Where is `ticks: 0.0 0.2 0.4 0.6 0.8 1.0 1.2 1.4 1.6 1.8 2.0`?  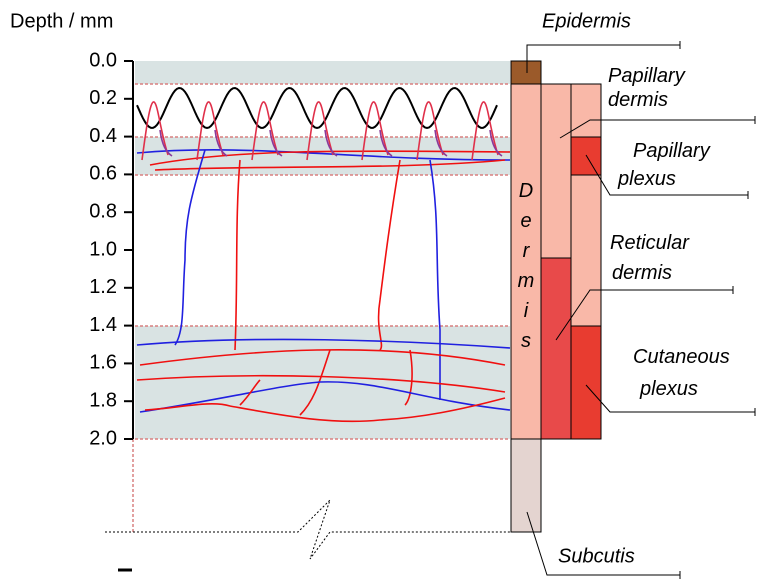
ticks: 0.0 0.2 0.4 0.6 0.8 1.0 1.2 1.4 1.6 1.8 2.0 is located at coordinates (111, 249).